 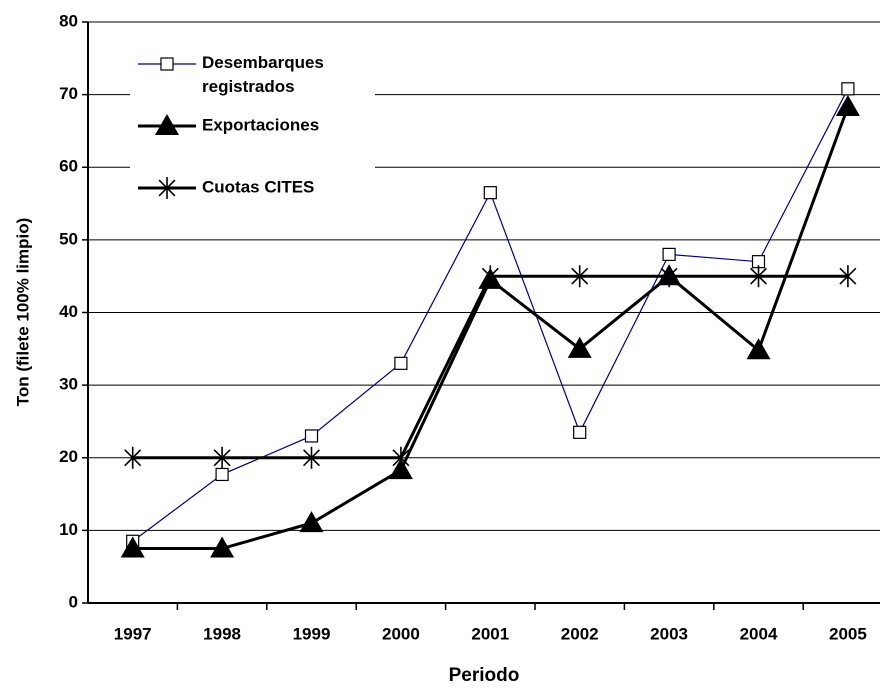 I want to click on x-axis-label: Periodo, so click(x=484, y=675).